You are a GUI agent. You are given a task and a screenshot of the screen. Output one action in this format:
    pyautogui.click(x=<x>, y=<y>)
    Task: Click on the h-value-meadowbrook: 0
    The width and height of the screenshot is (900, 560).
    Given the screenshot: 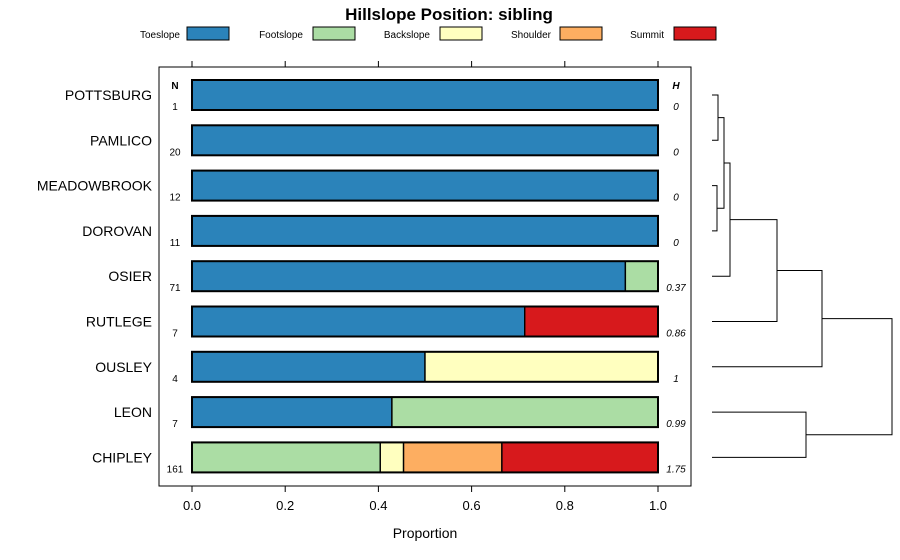 What is the action you would take?
    pyautogui.click(x=676, y=198)
    